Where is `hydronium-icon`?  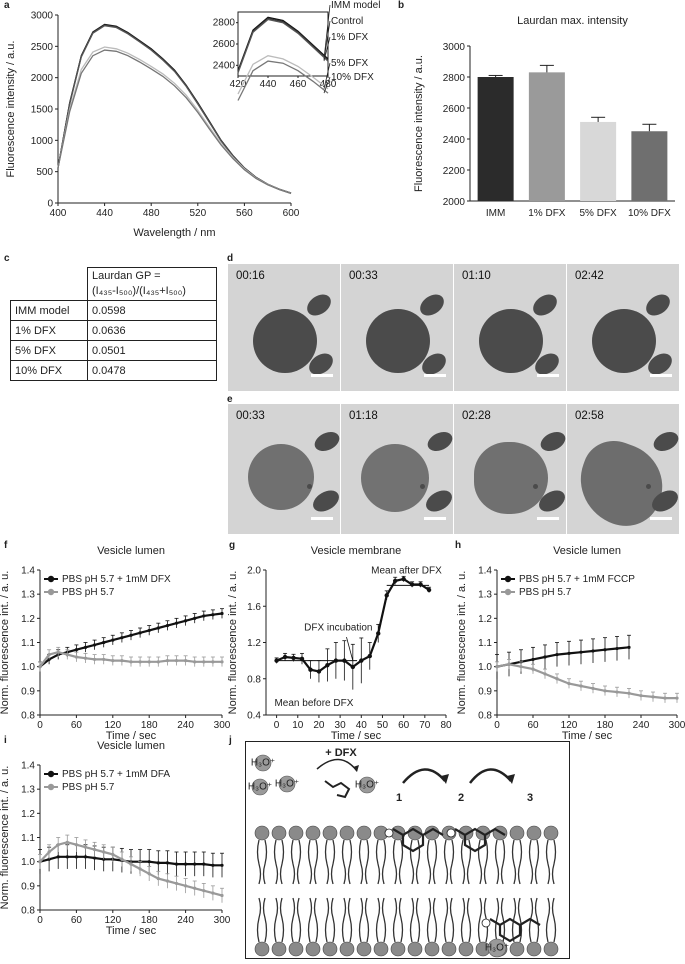
hydronium-icon is located at coordinates (287, 784).